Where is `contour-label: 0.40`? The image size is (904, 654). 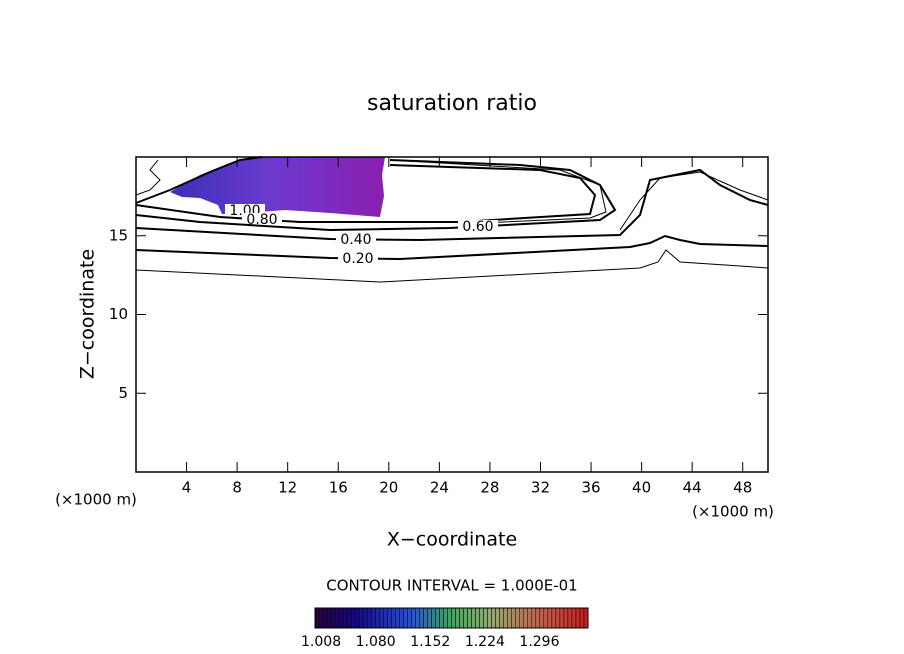
contour-label: 0.40 is located at coordinates (355, 240).